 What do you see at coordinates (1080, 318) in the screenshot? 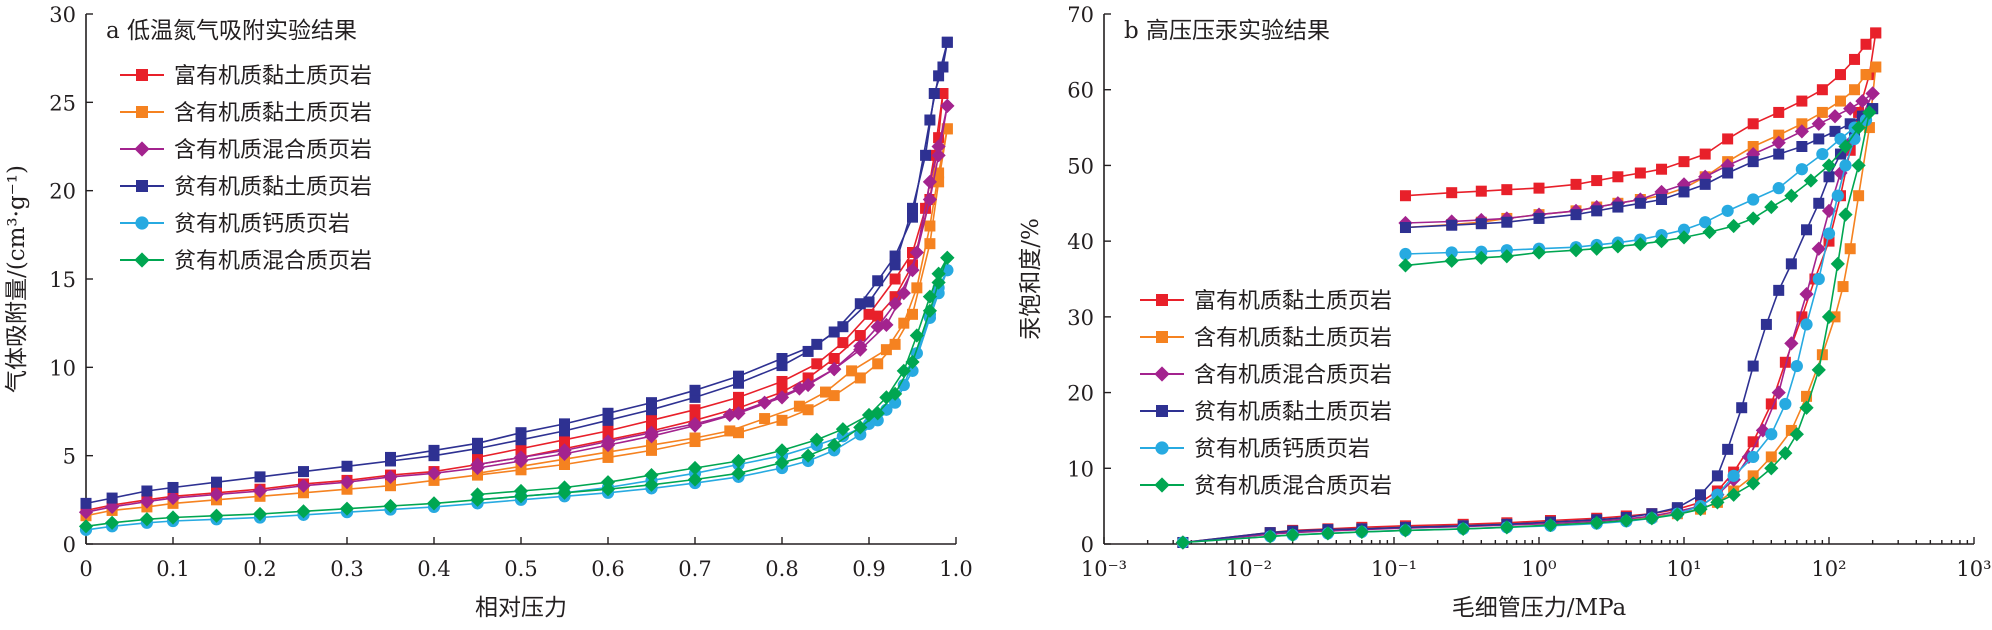
I see `y-tick-label: 30` at bounding box center [1080, 318].